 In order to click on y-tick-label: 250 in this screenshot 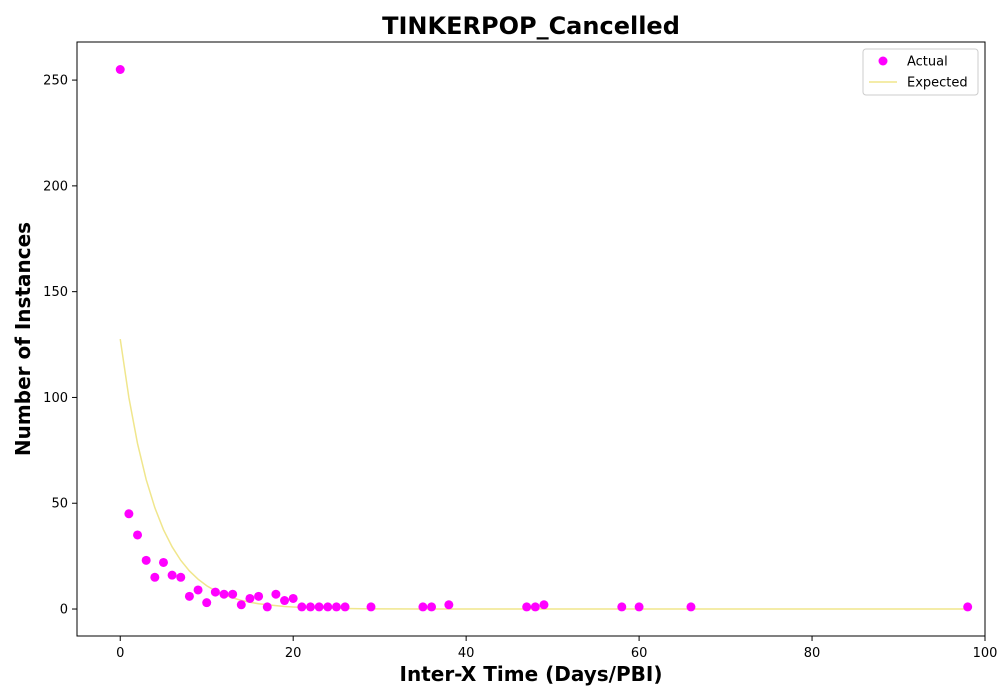, I will do `click(55, 81)`.